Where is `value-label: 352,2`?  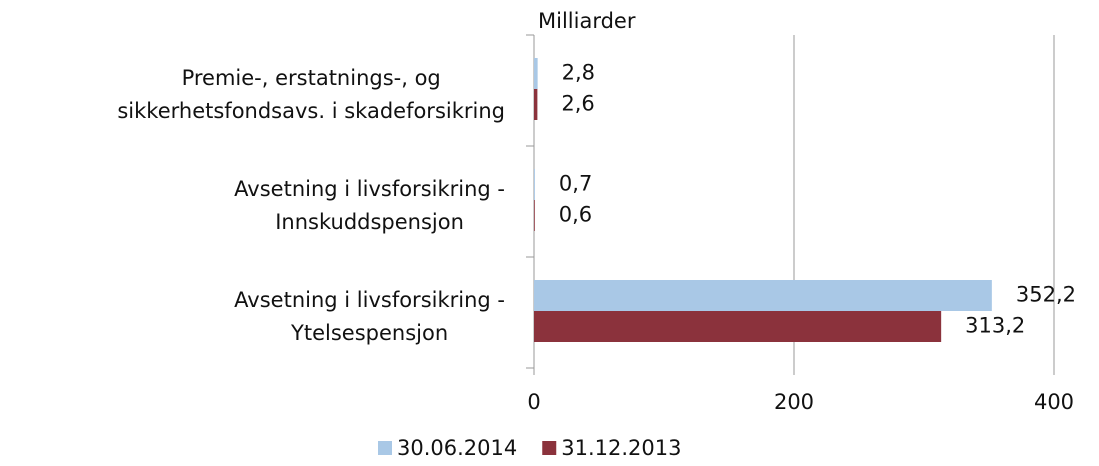
value-label: 352,2 is located at coordinates (1046, 295).